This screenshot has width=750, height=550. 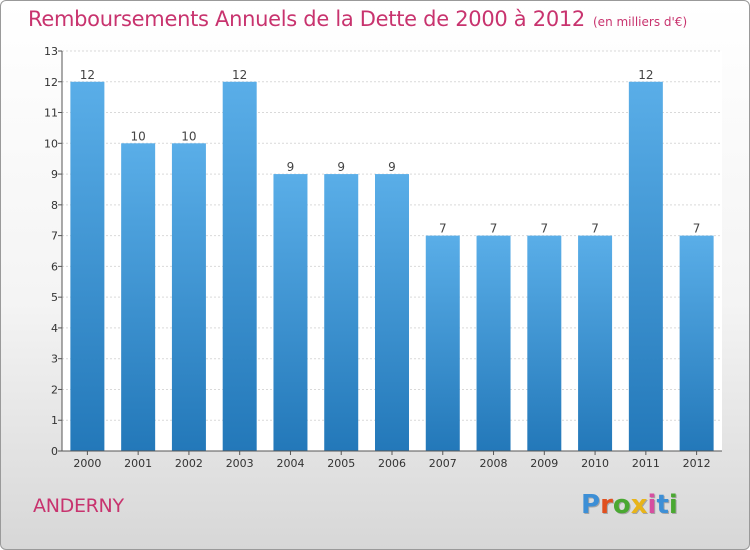 I want to click on logo-letter: o, so click(x=621, y=505).